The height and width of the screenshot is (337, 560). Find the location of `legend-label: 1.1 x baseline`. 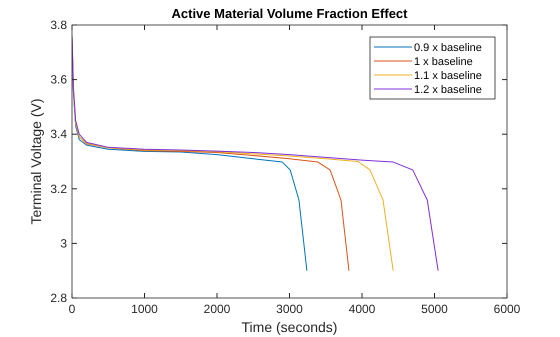

legend-label: 1.1 x baseline is located at coordinates (448, 76).